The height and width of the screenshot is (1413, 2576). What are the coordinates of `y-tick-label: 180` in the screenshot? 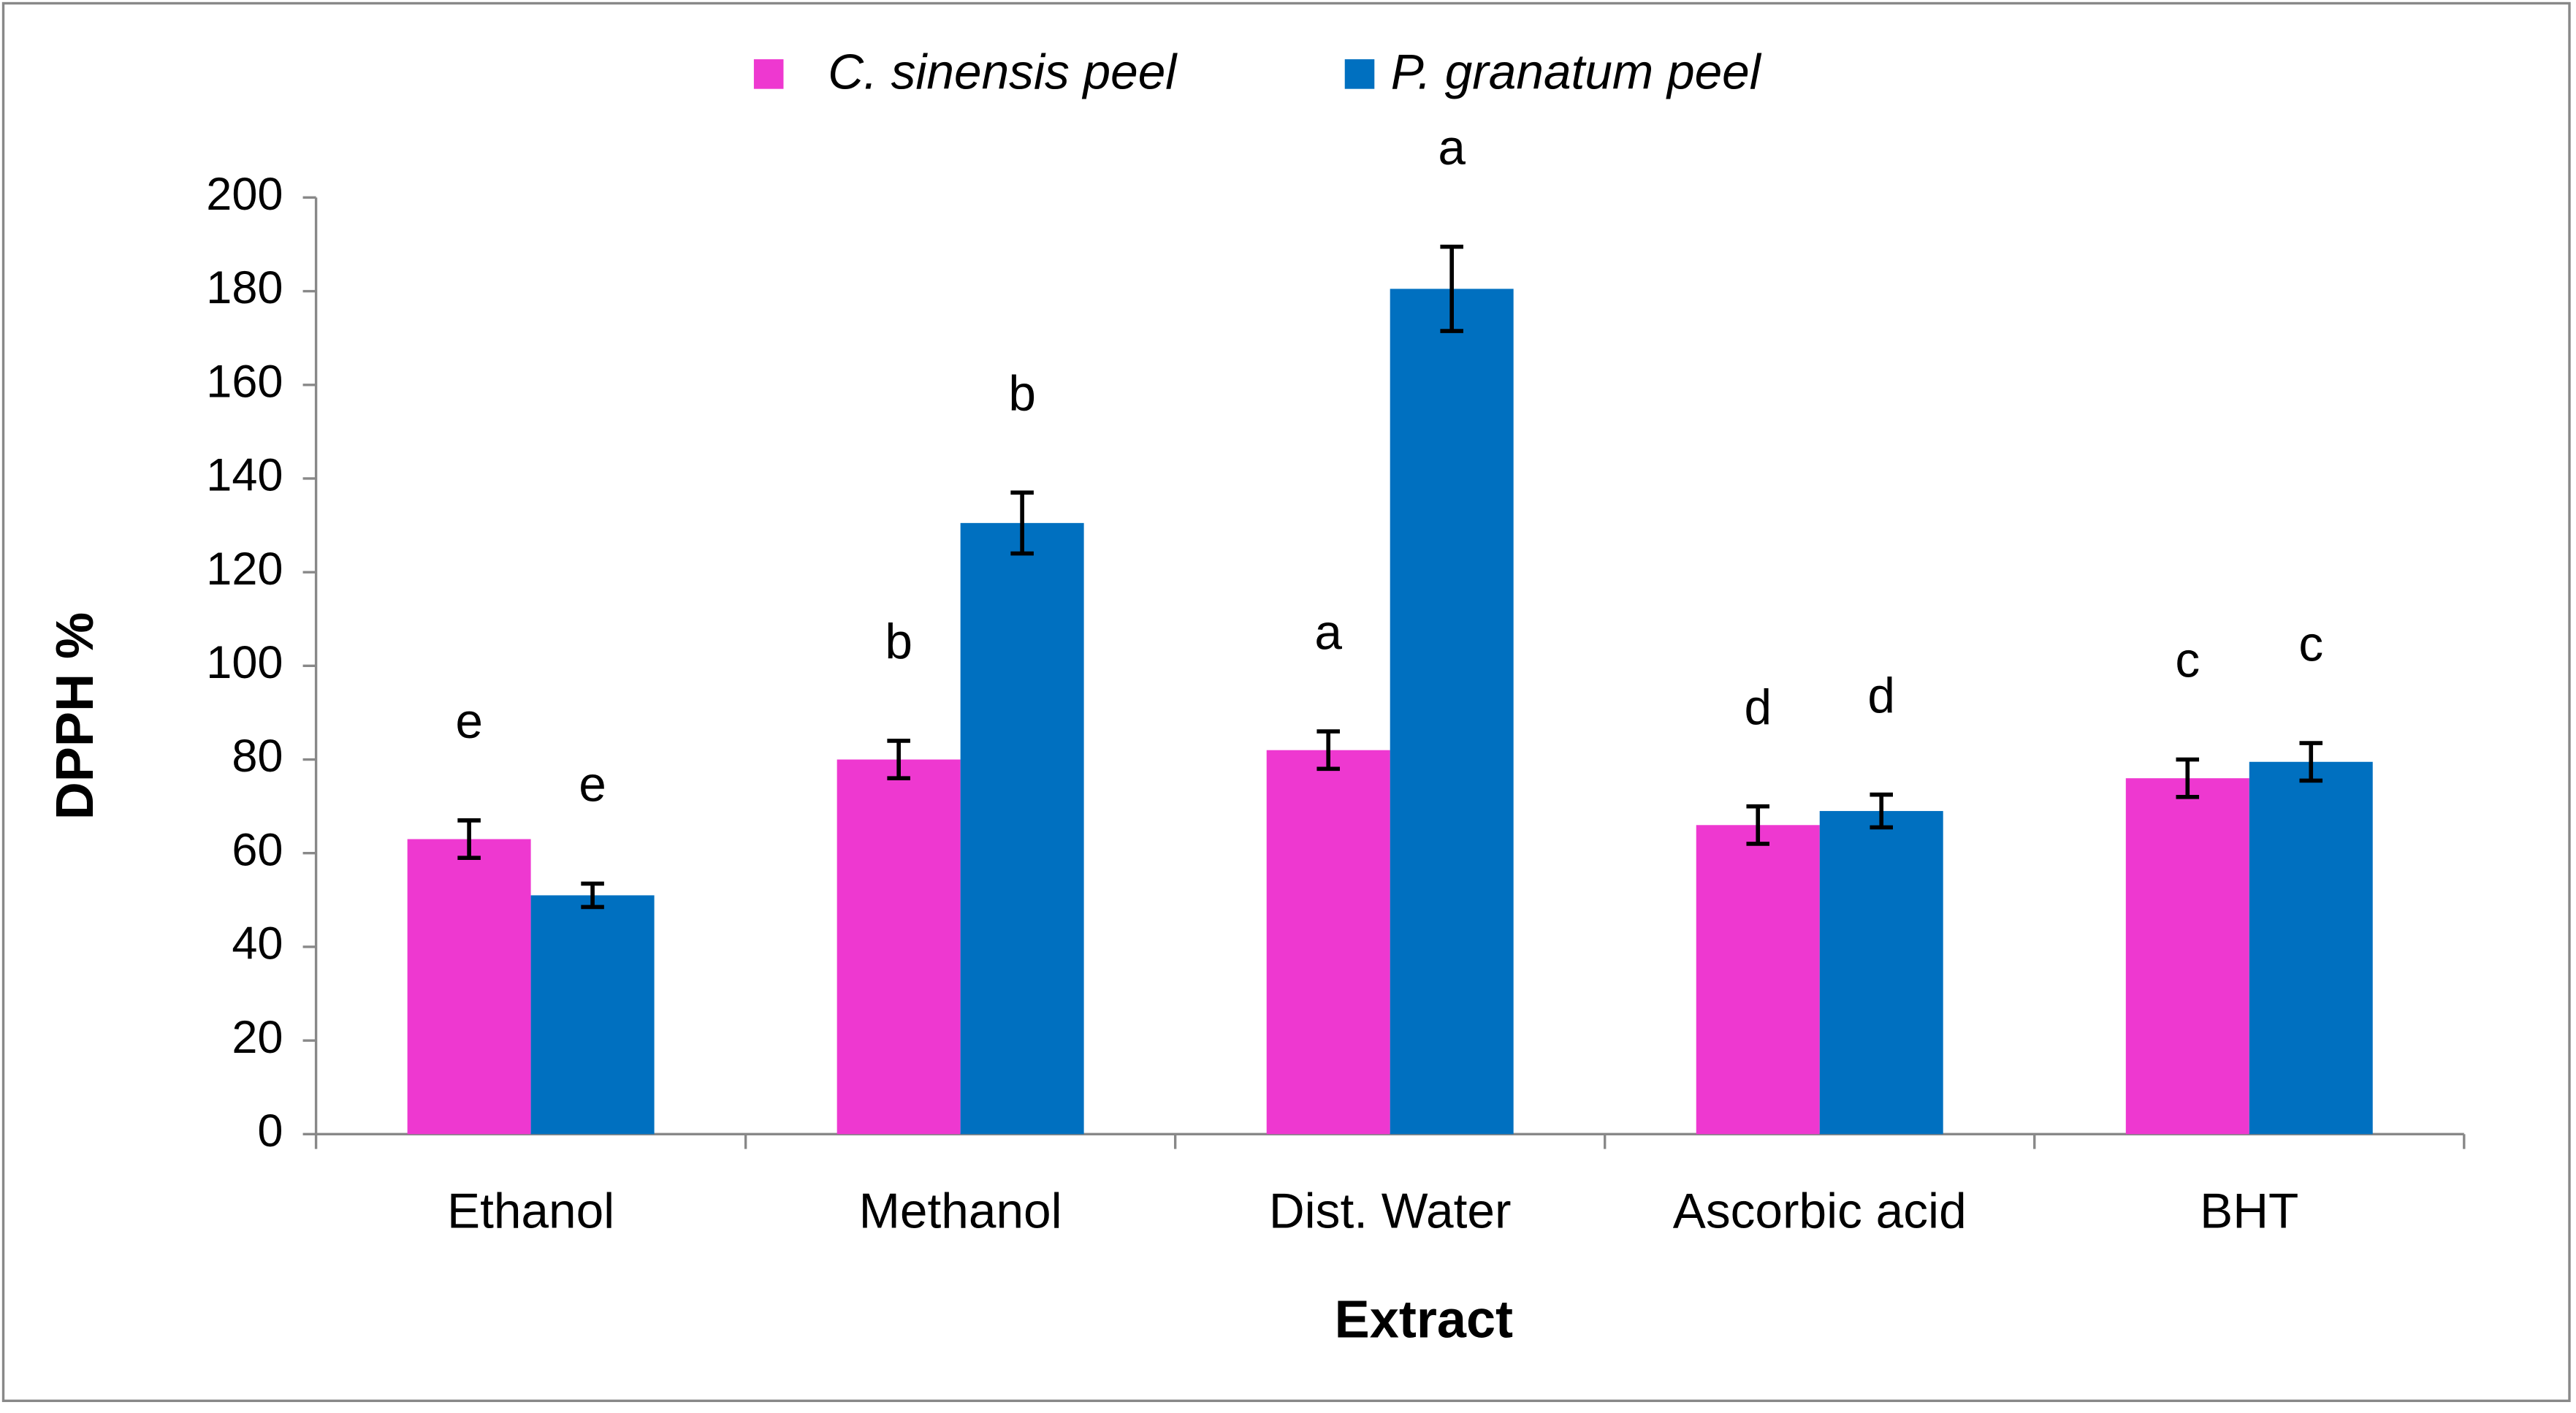 It's located at (244, 287).